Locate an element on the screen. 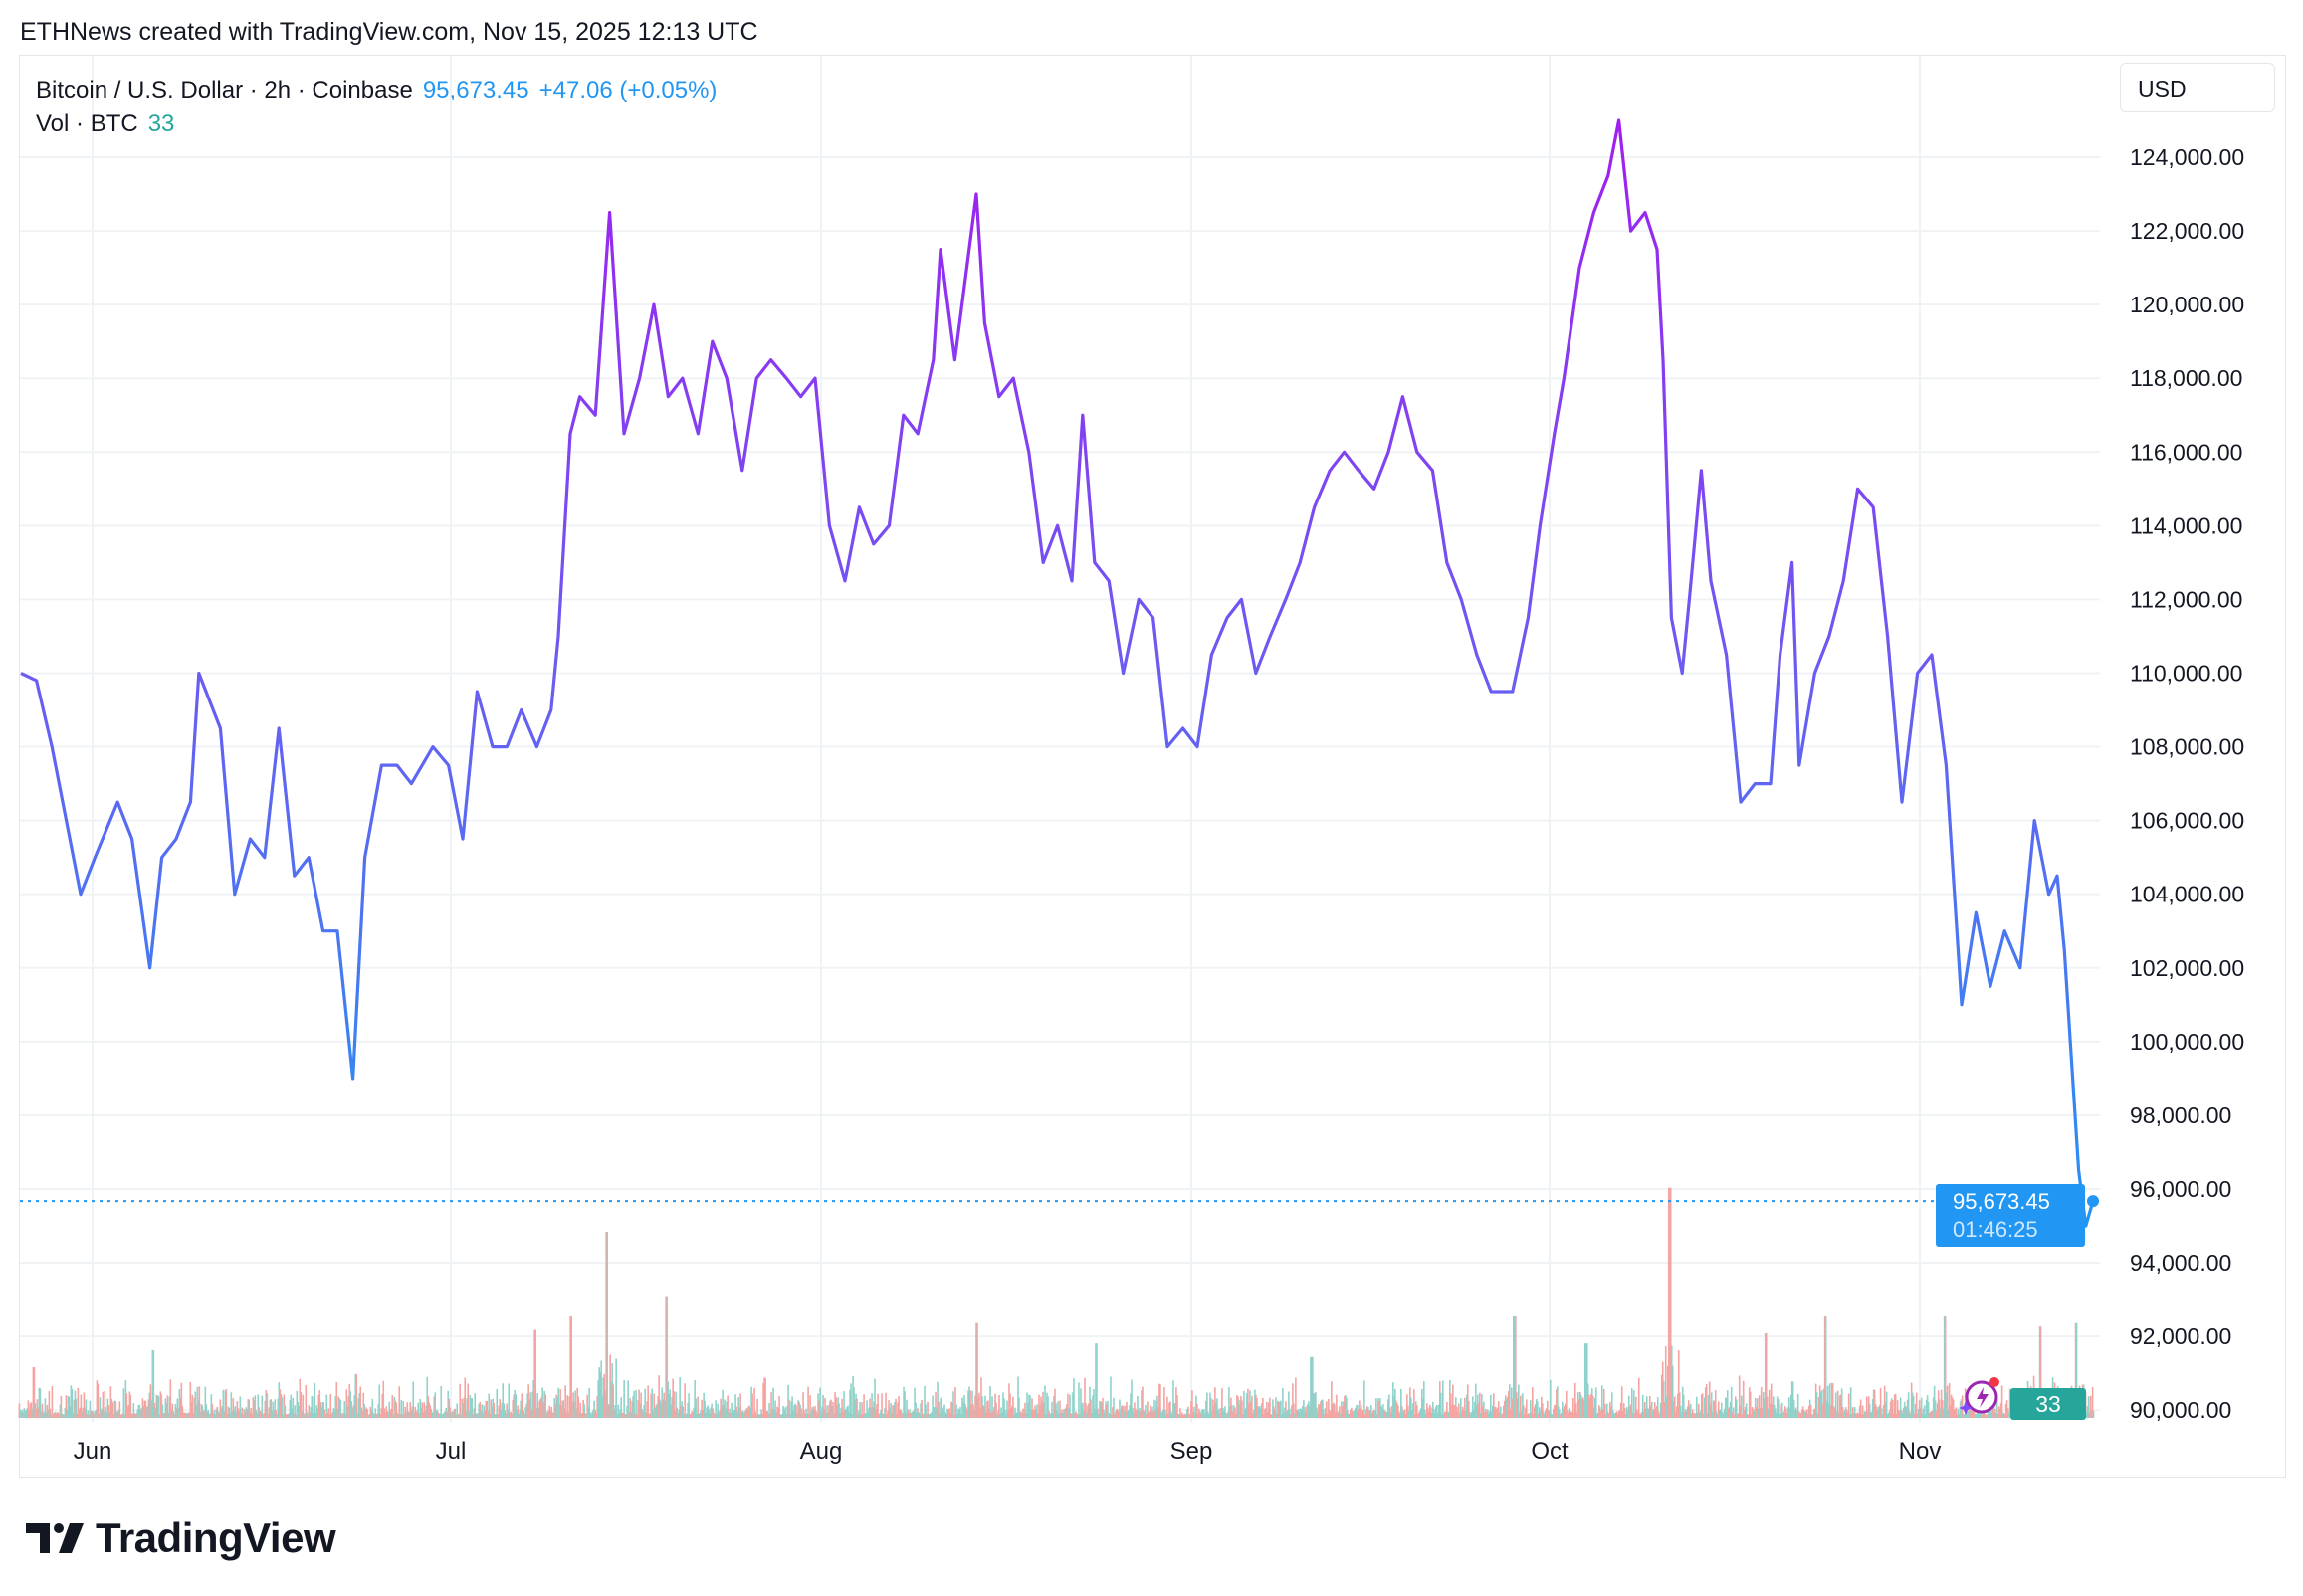 The image size is (2303, 1596). symbol-label: Bitcoin / U.S. Dollar · 2h · Coinbase is located at coordinates (225, 90).